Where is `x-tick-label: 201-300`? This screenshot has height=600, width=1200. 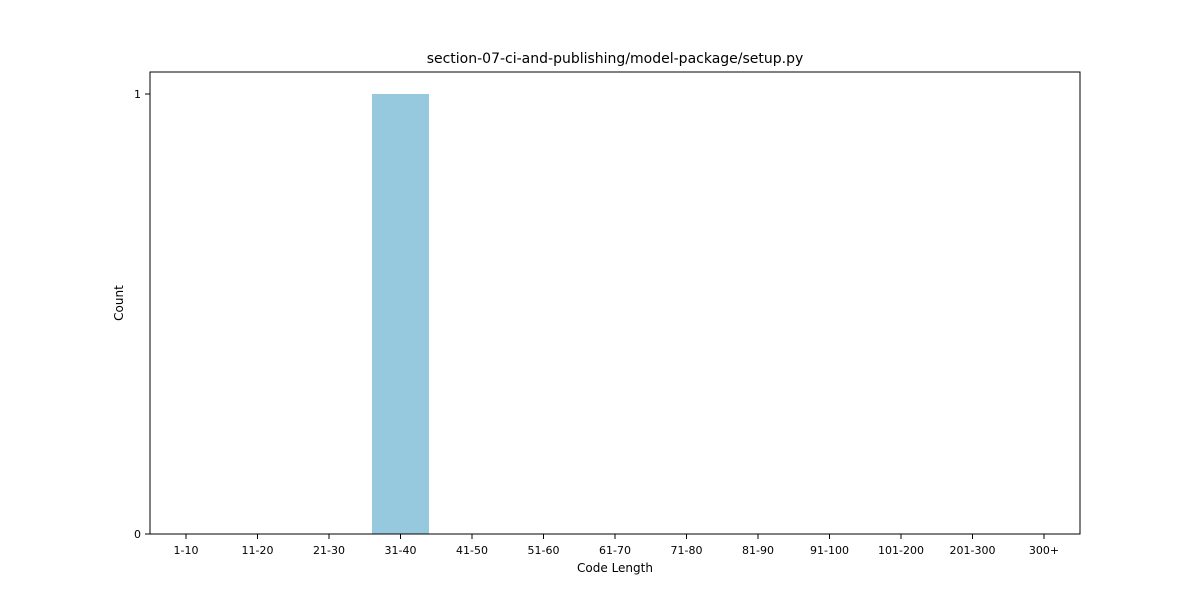 x-tick-label: 201-300 is located at coordinates (973, 550).